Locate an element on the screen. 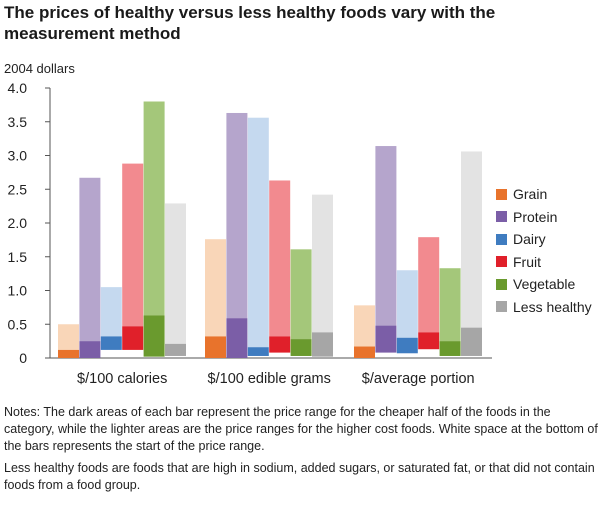 The width and height of the screenshot is (605, 507). legend-item: Fruit is located at coordinates (544, 262).